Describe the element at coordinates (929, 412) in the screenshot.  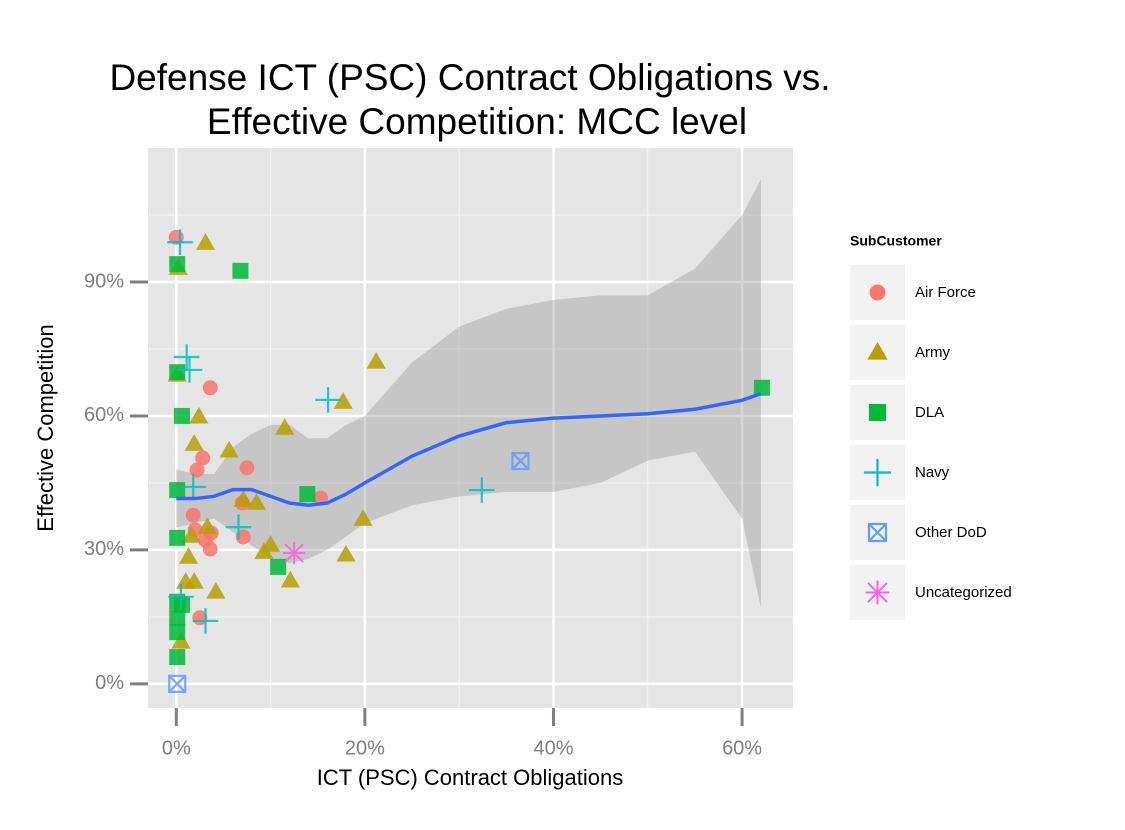
I see `legend-label: DLA` at that location.